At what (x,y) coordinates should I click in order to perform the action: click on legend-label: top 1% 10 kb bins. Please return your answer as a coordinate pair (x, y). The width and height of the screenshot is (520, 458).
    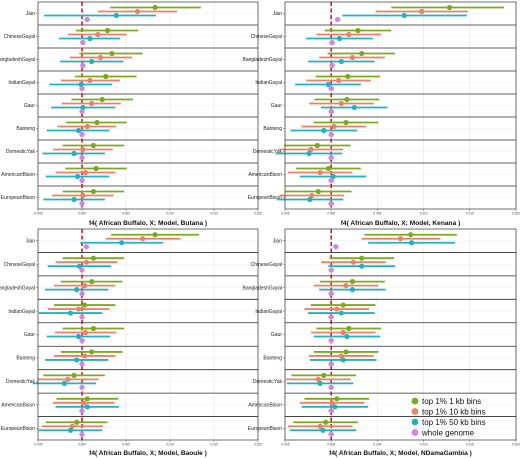
    Looking at the image, I should click on (454, 411).